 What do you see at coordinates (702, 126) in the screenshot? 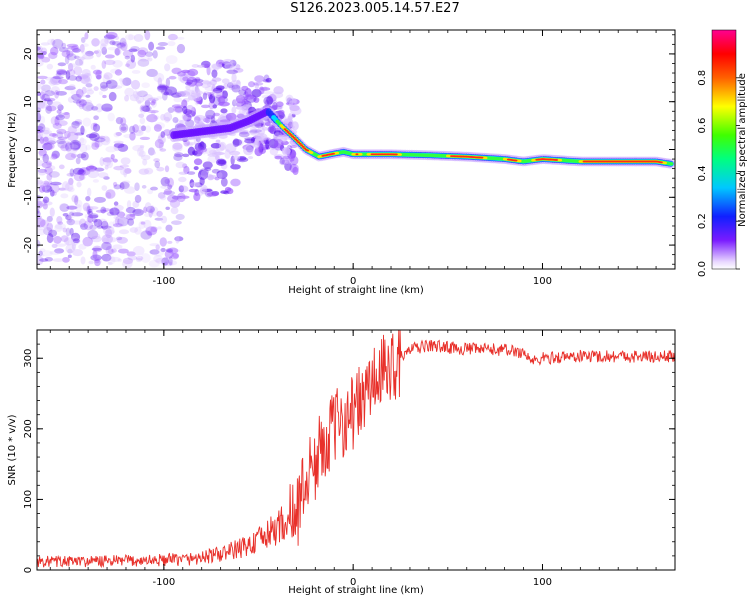
I see `colorbar-tick-label: 0.6` at bounding box center [702, 126].